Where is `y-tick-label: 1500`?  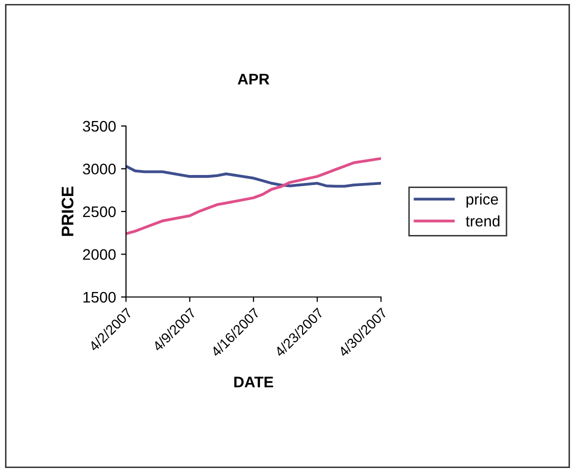 y-tick-label: 1500 is located at coordinates (99, 297).